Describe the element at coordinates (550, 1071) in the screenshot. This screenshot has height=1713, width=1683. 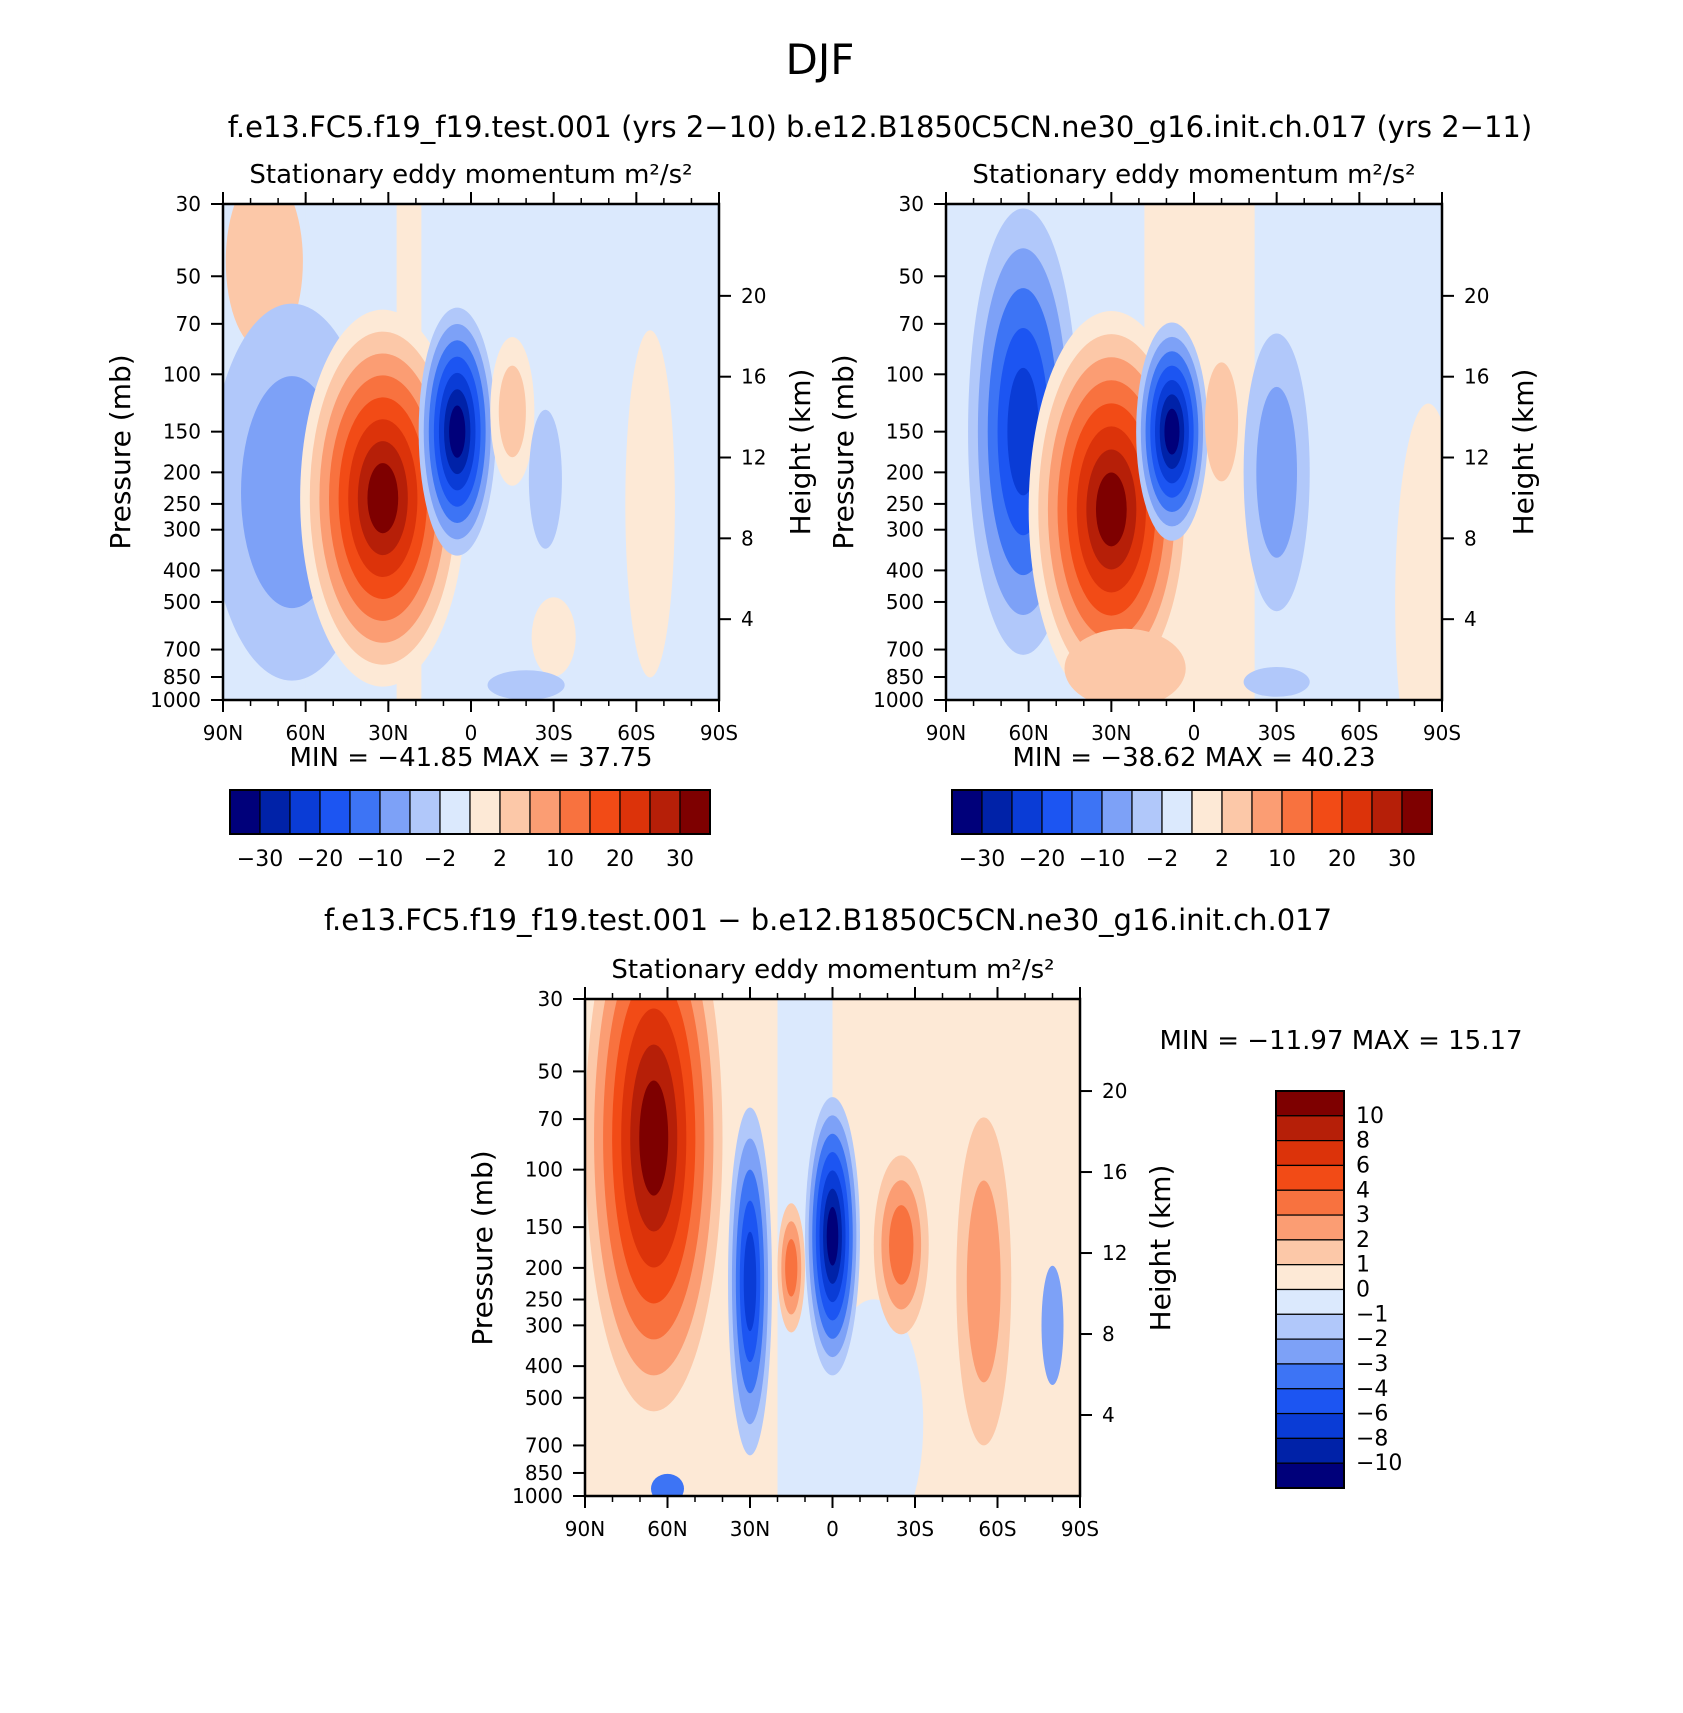
I see `y-tick-label: 50` at that location.